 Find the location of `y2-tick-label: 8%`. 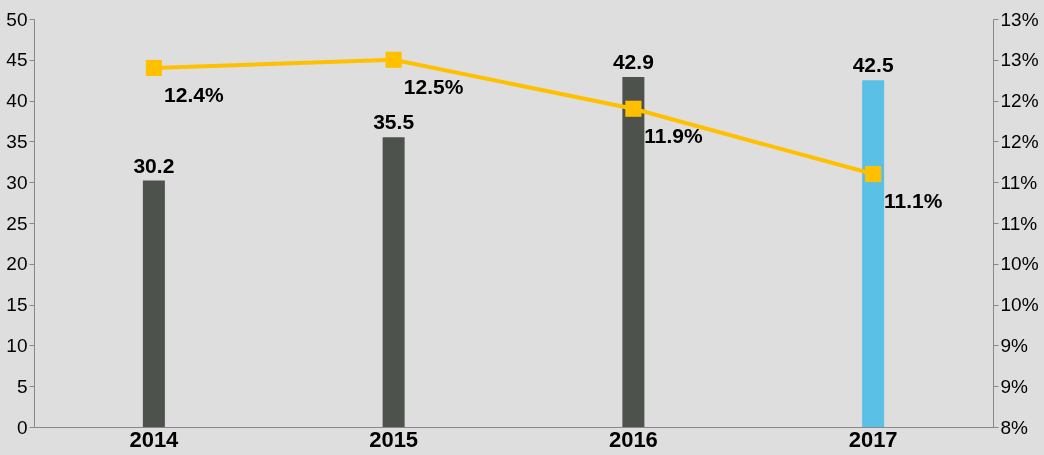

y2-tick-label: 8% is located at coordinates (1014, 427).